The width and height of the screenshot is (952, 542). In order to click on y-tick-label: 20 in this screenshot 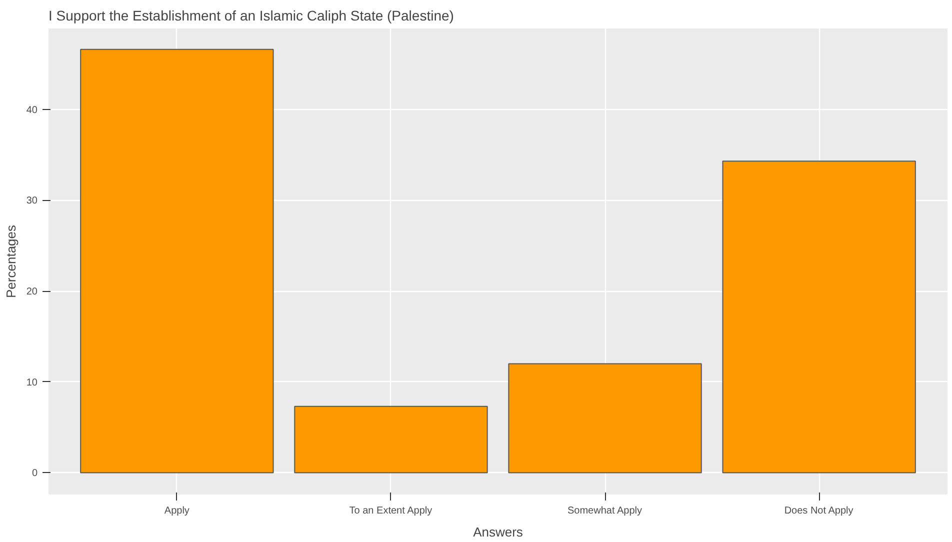, I will do `click(32, 292)`.